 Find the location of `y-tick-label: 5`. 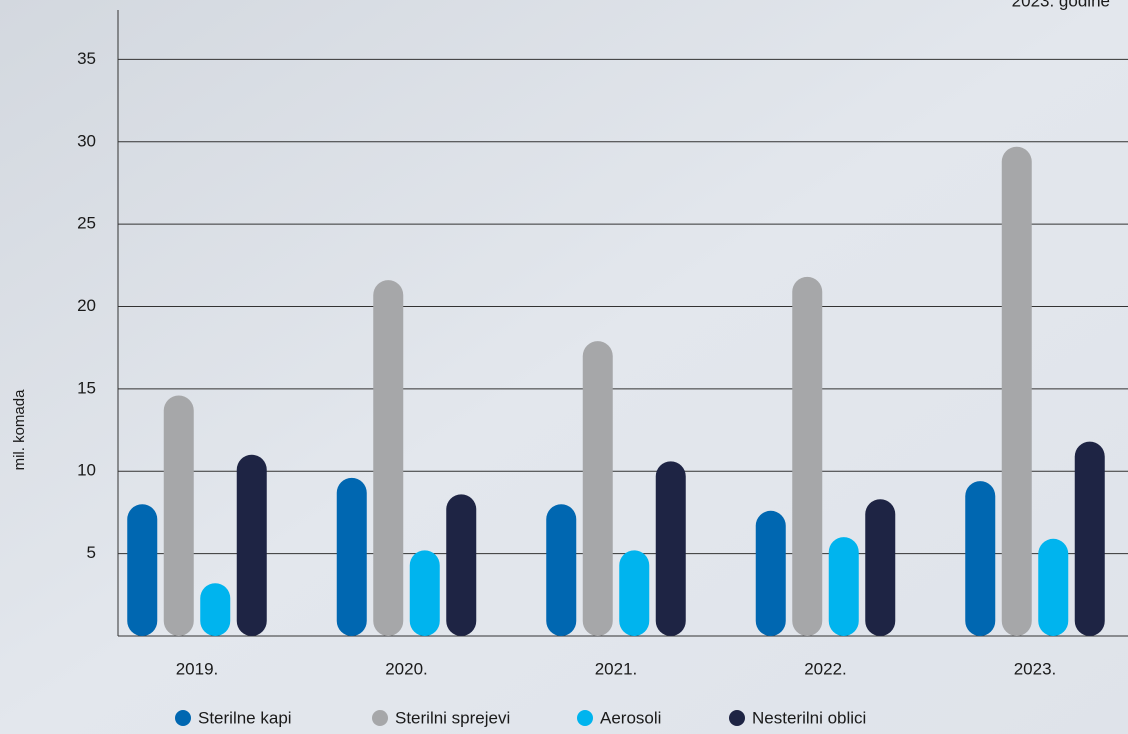

y-tick-label: 5 is located at coordinates (91, 552).